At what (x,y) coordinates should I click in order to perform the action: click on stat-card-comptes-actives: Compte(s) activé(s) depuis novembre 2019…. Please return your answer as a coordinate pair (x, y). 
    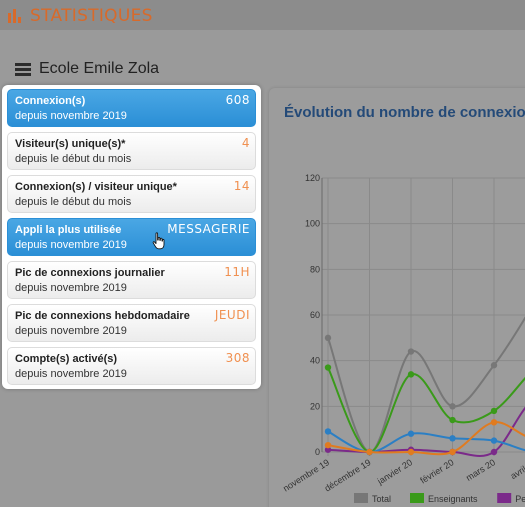
    Looking at the image, I should click on (131, 366).